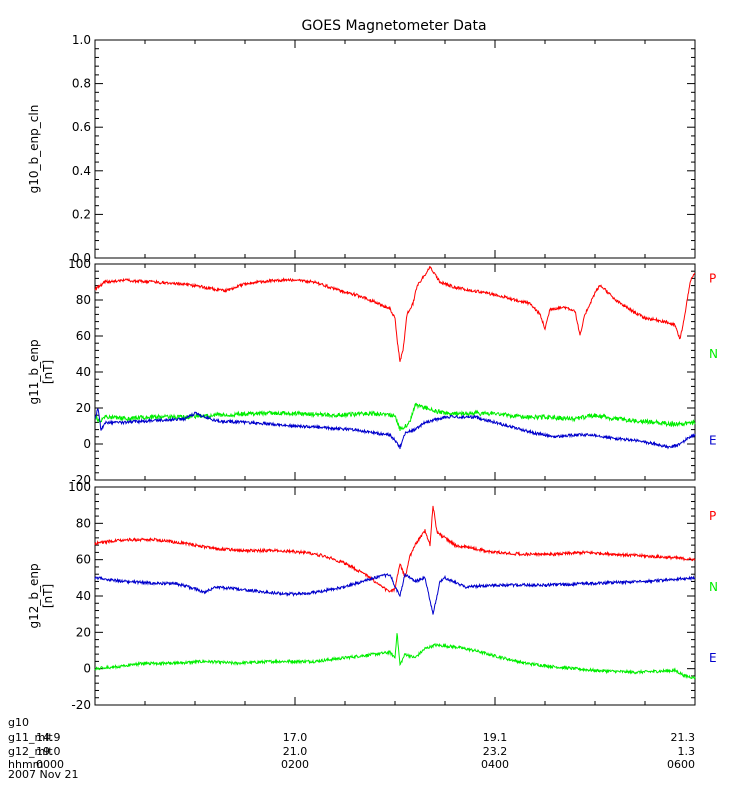 This screenshot has width=750, height=800. I want to click on x-tick-label: 1.3, so click(687, 751).